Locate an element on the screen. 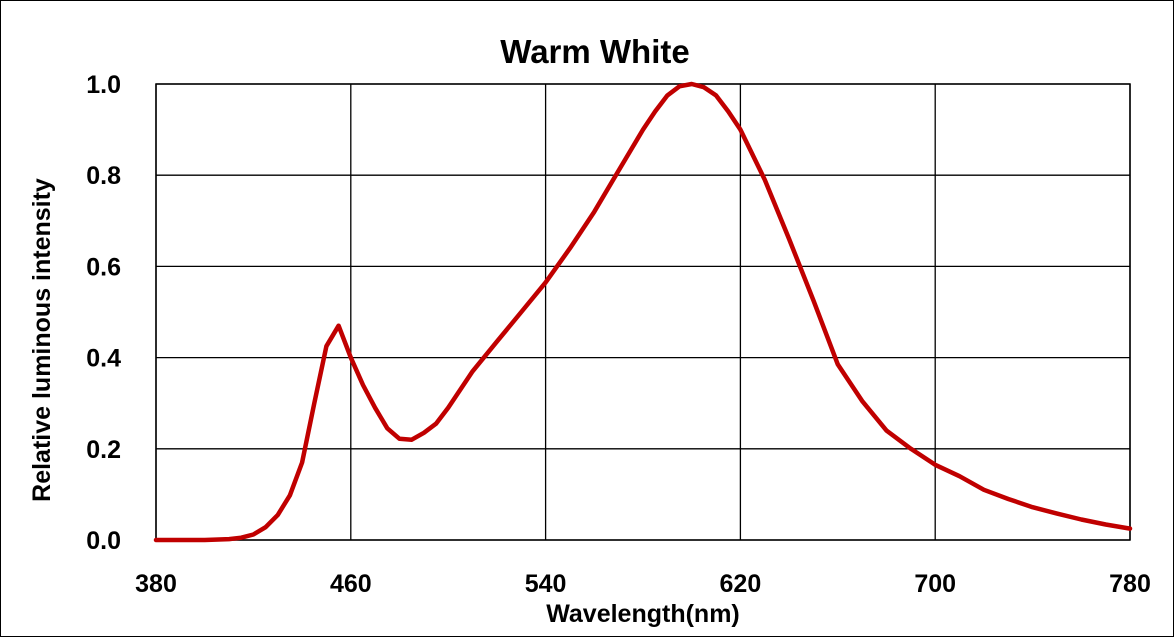 The height and width of the screenshot is (637, 1174). y-tick-label: 1.0 is located at coordinates (103, 85).